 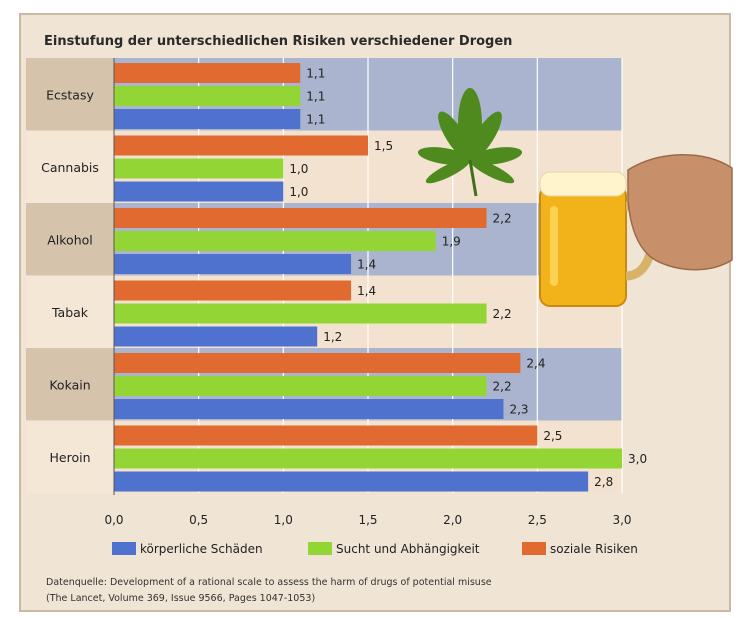 What do you see at coordinates (552, 436) in the screenshot?
I see `value-label-soziale-risiken-heroin: 2,5` at bounding box center [552, 436].